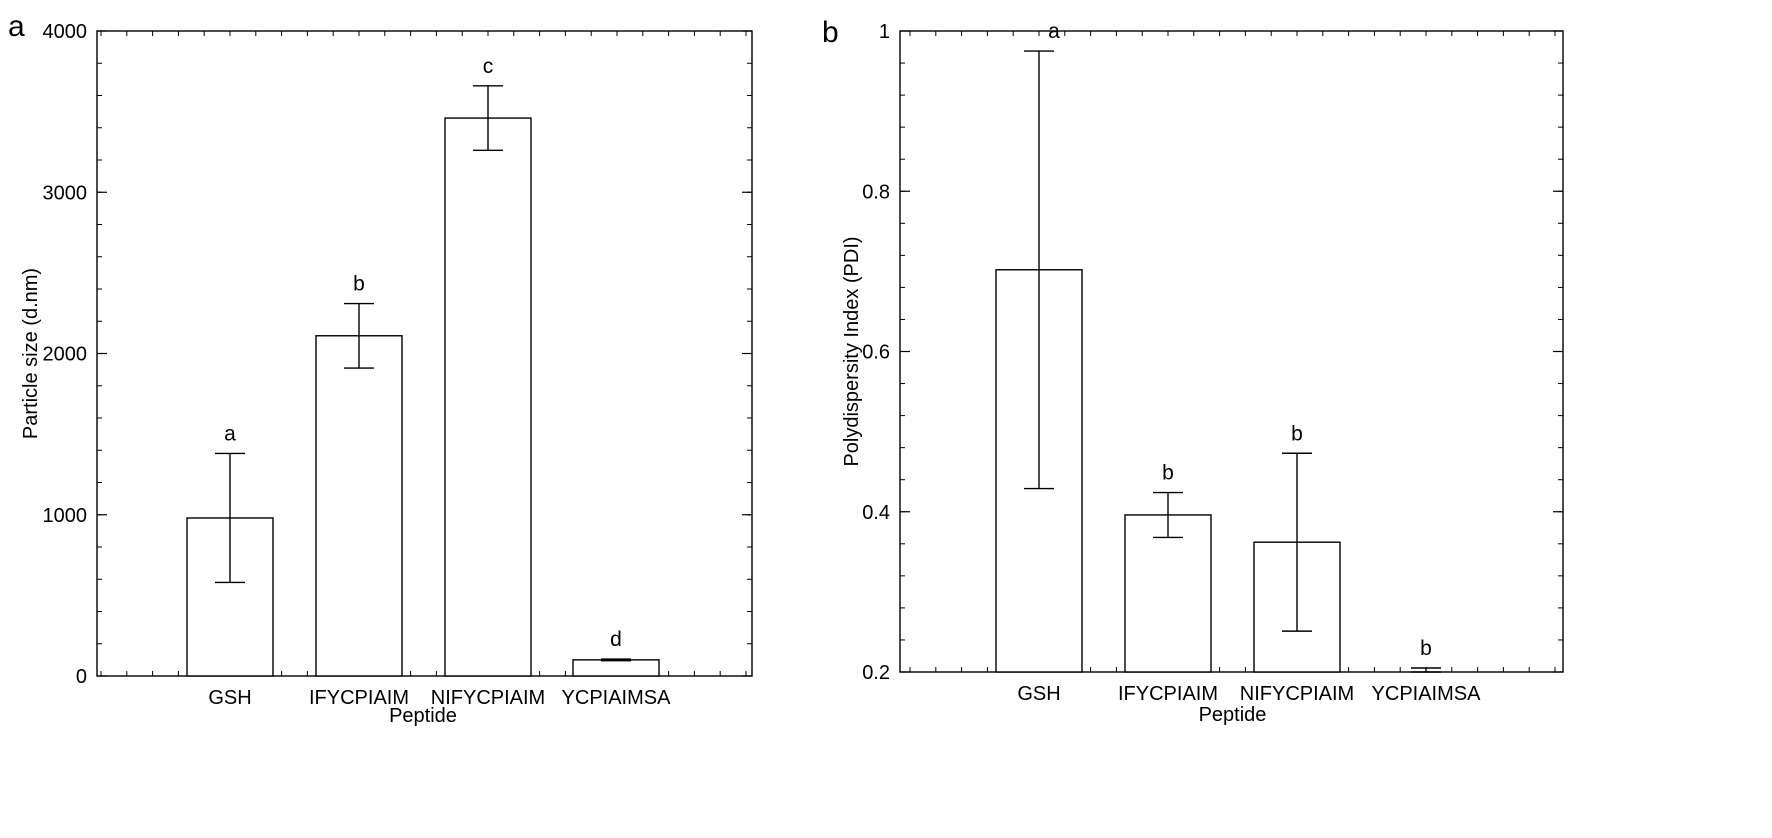  Describe the element at coordinates (65, 32) in the screenshot. I see `y-tick-label: 4000` at that location.